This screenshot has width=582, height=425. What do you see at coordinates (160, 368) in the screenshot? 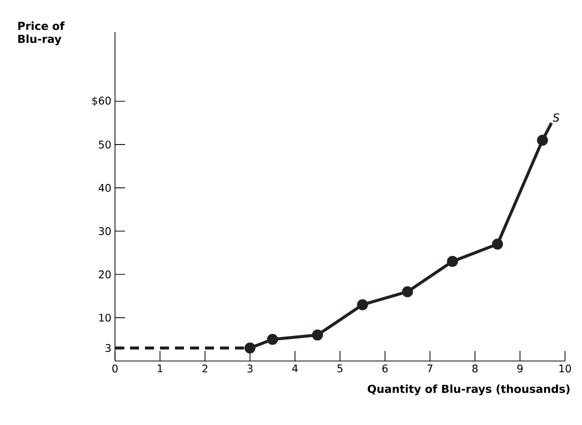
I see `x-tick-label: 1` at bounding box center [160, 368].